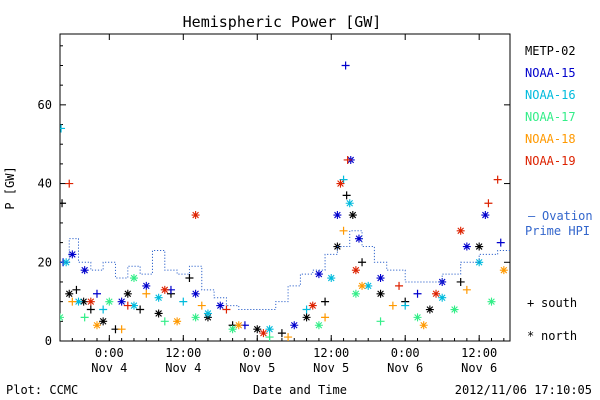  I want to click on legend-entry-noaa-19: NOAA-19, so click(550, 161).